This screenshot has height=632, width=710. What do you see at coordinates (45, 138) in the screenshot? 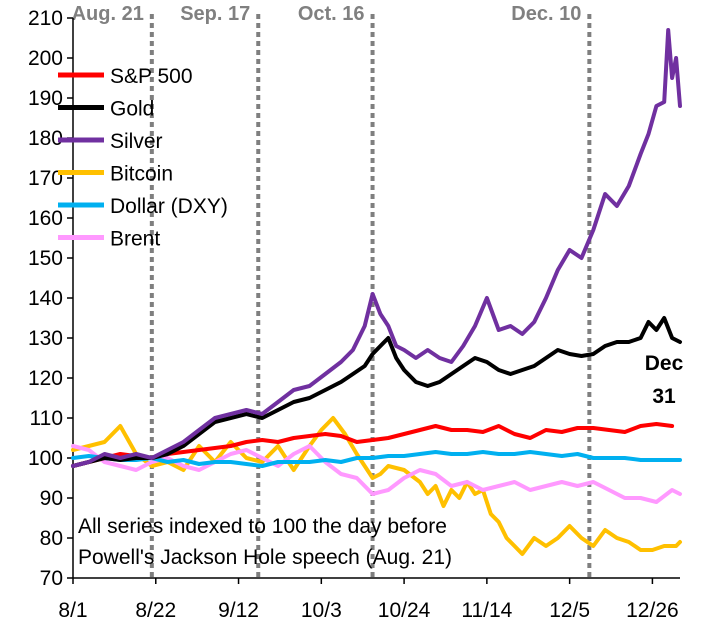
I see `y-tick-label: 180` at bounding box center [45, 138].